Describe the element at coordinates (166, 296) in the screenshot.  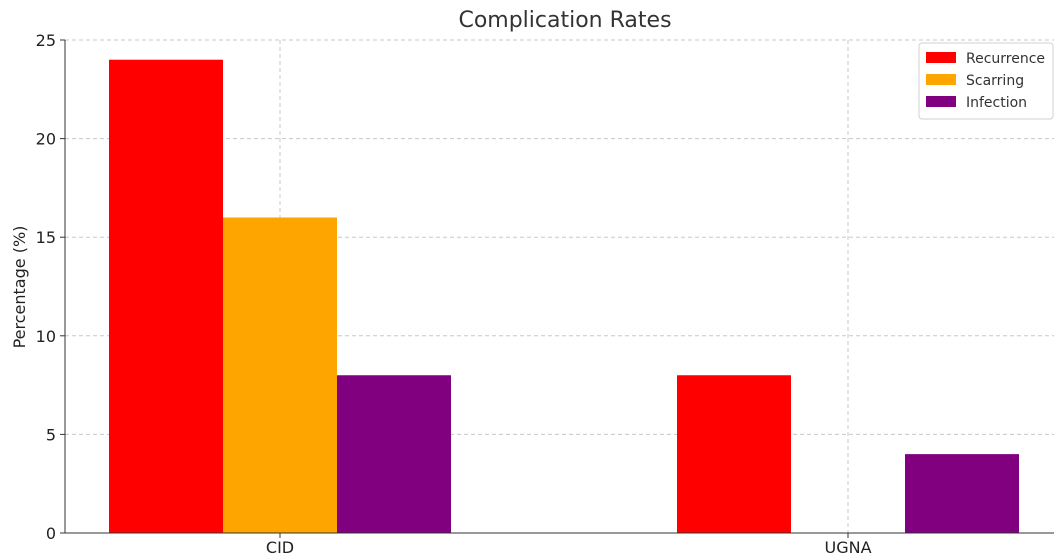
I see `bar-recurrence-cid` at that location.